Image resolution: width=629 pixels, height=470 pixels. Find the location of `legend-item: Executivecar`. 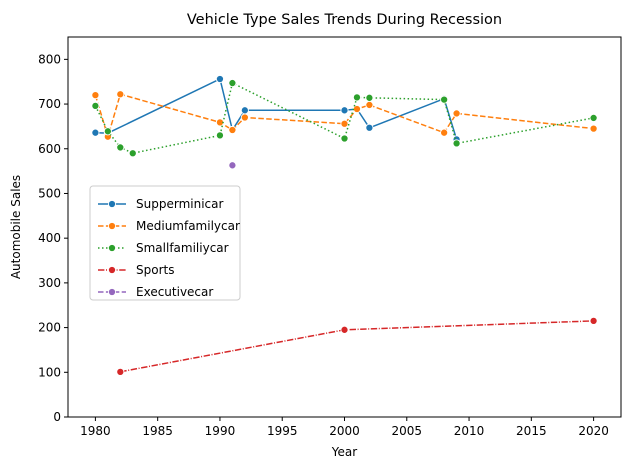

legend-item: Executivecar is located at coordinates (155, 292).